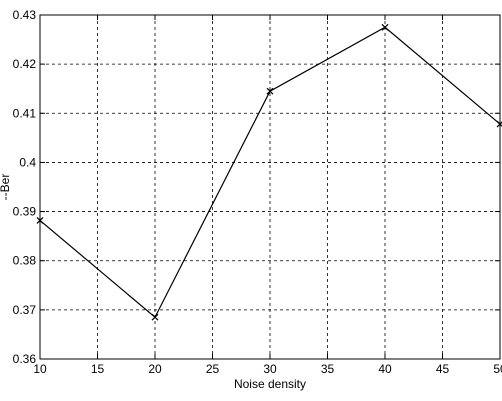  I want to click on y-tick-label: 0.41, so click(25, 113).